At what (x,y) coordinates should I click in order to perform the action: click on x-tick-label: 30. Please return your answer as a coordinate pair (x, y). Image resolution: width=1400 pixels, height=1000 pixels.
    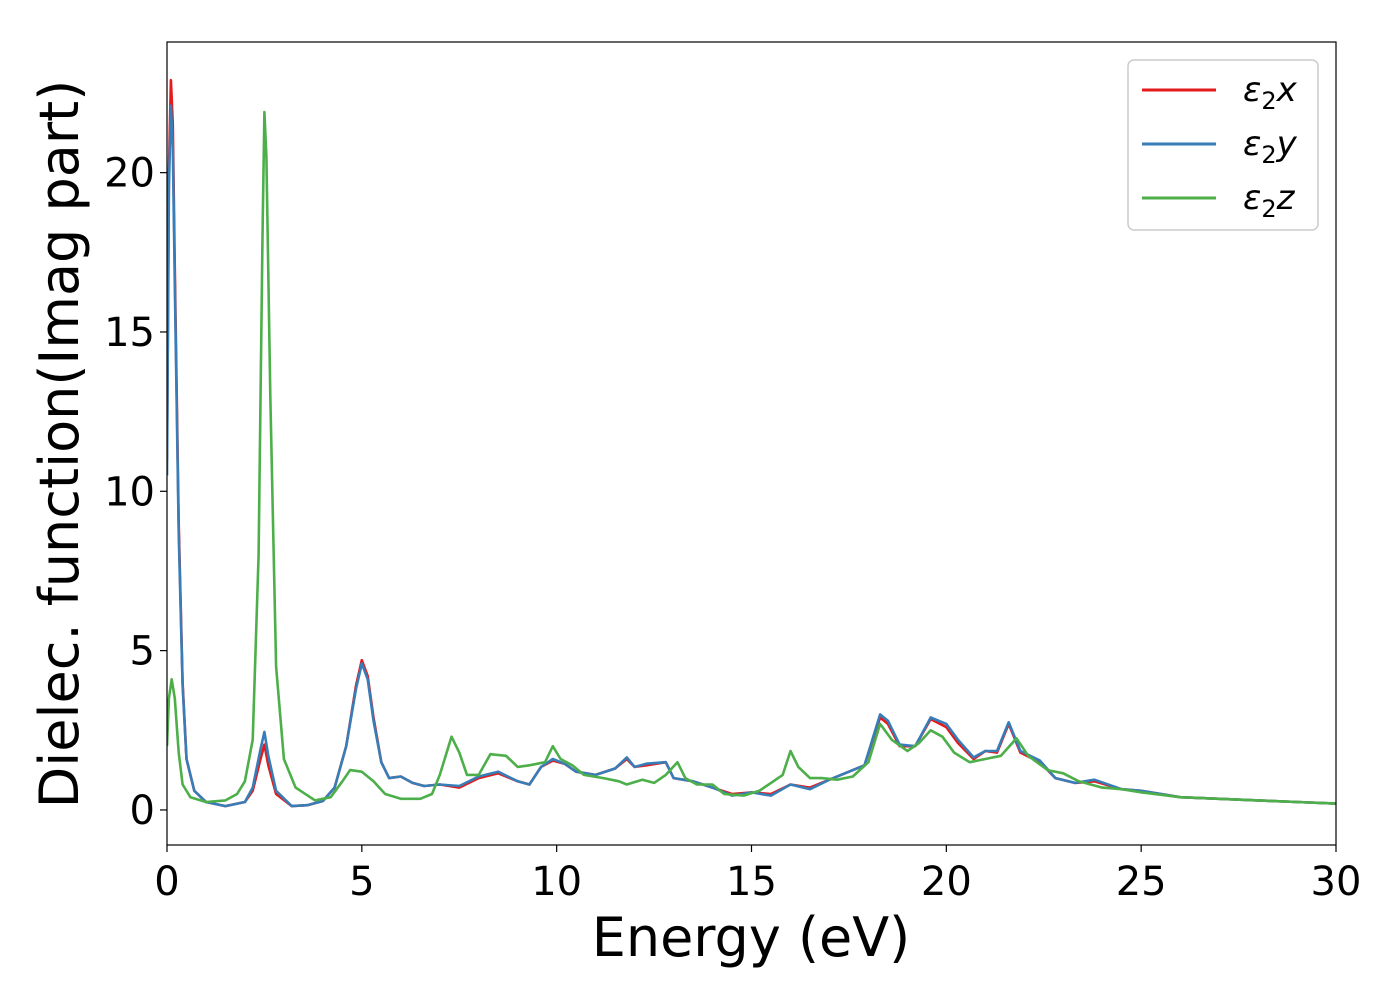
    Looking at the image, I should click on (1336, 882).